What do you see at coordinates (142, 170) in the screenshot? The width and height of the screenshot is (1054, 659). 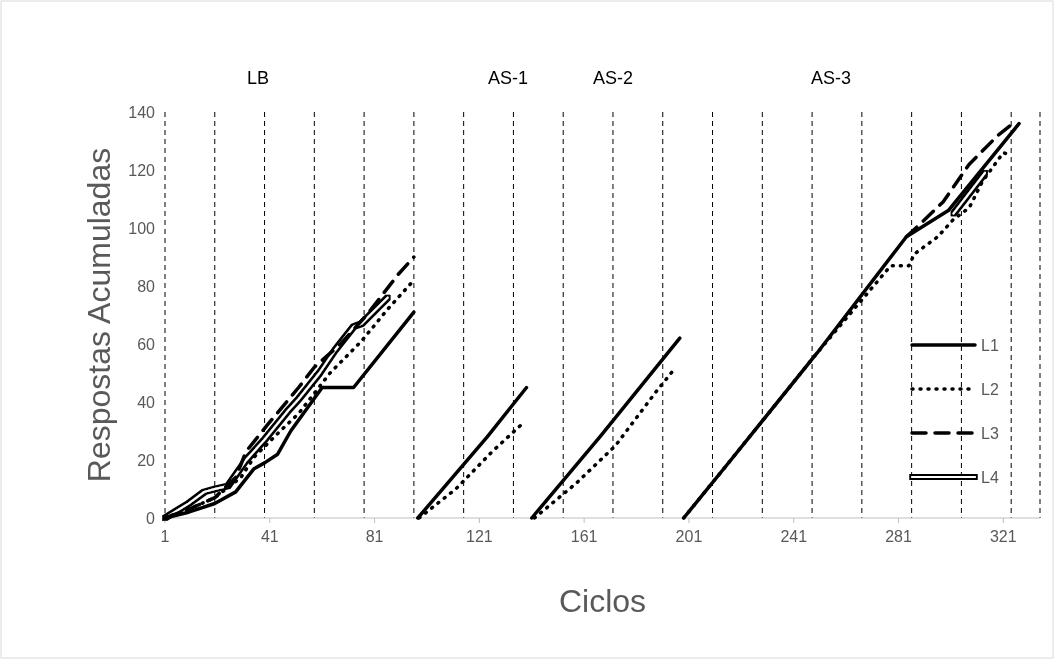 I see `y-tick-label: 120` at bounding box center [142, 170].